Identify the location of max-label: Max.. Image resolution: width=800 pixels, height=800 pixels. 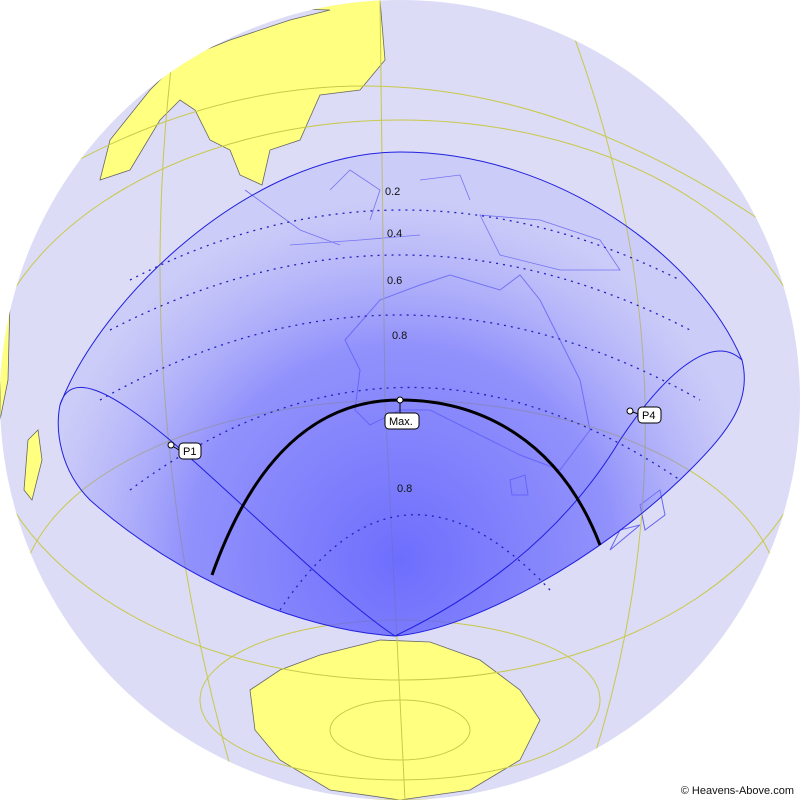
(401, 422).